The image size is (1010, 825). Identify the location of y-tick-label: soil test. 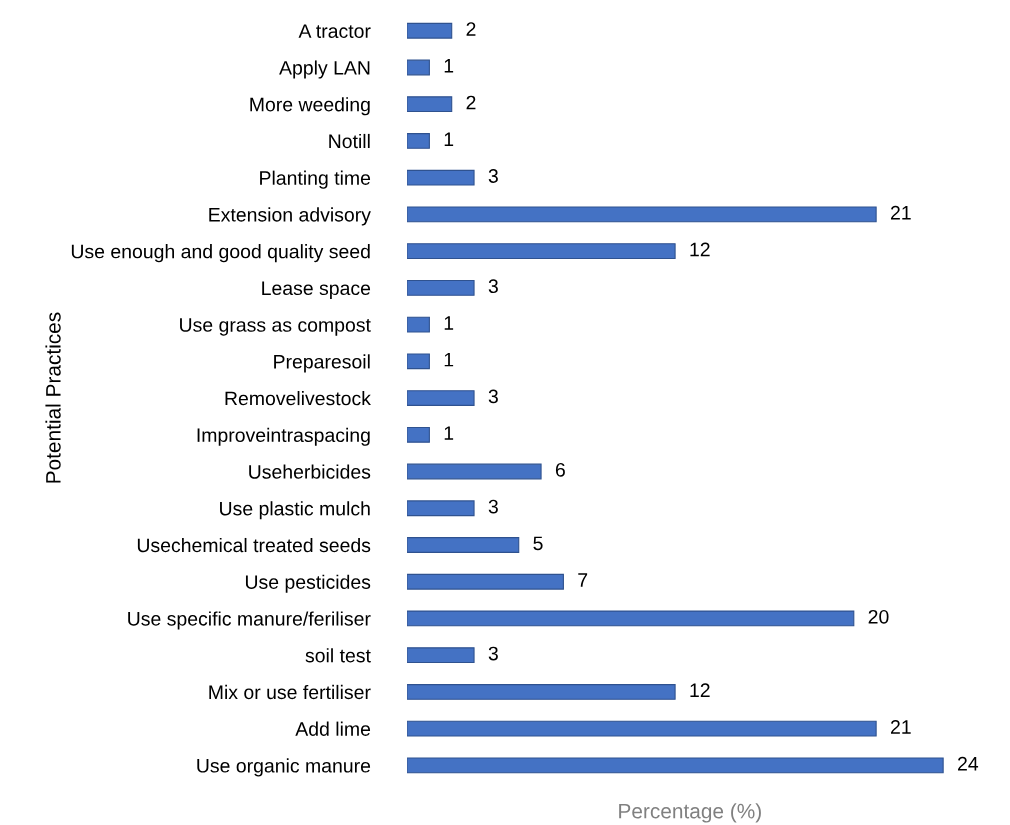
(338, 655).